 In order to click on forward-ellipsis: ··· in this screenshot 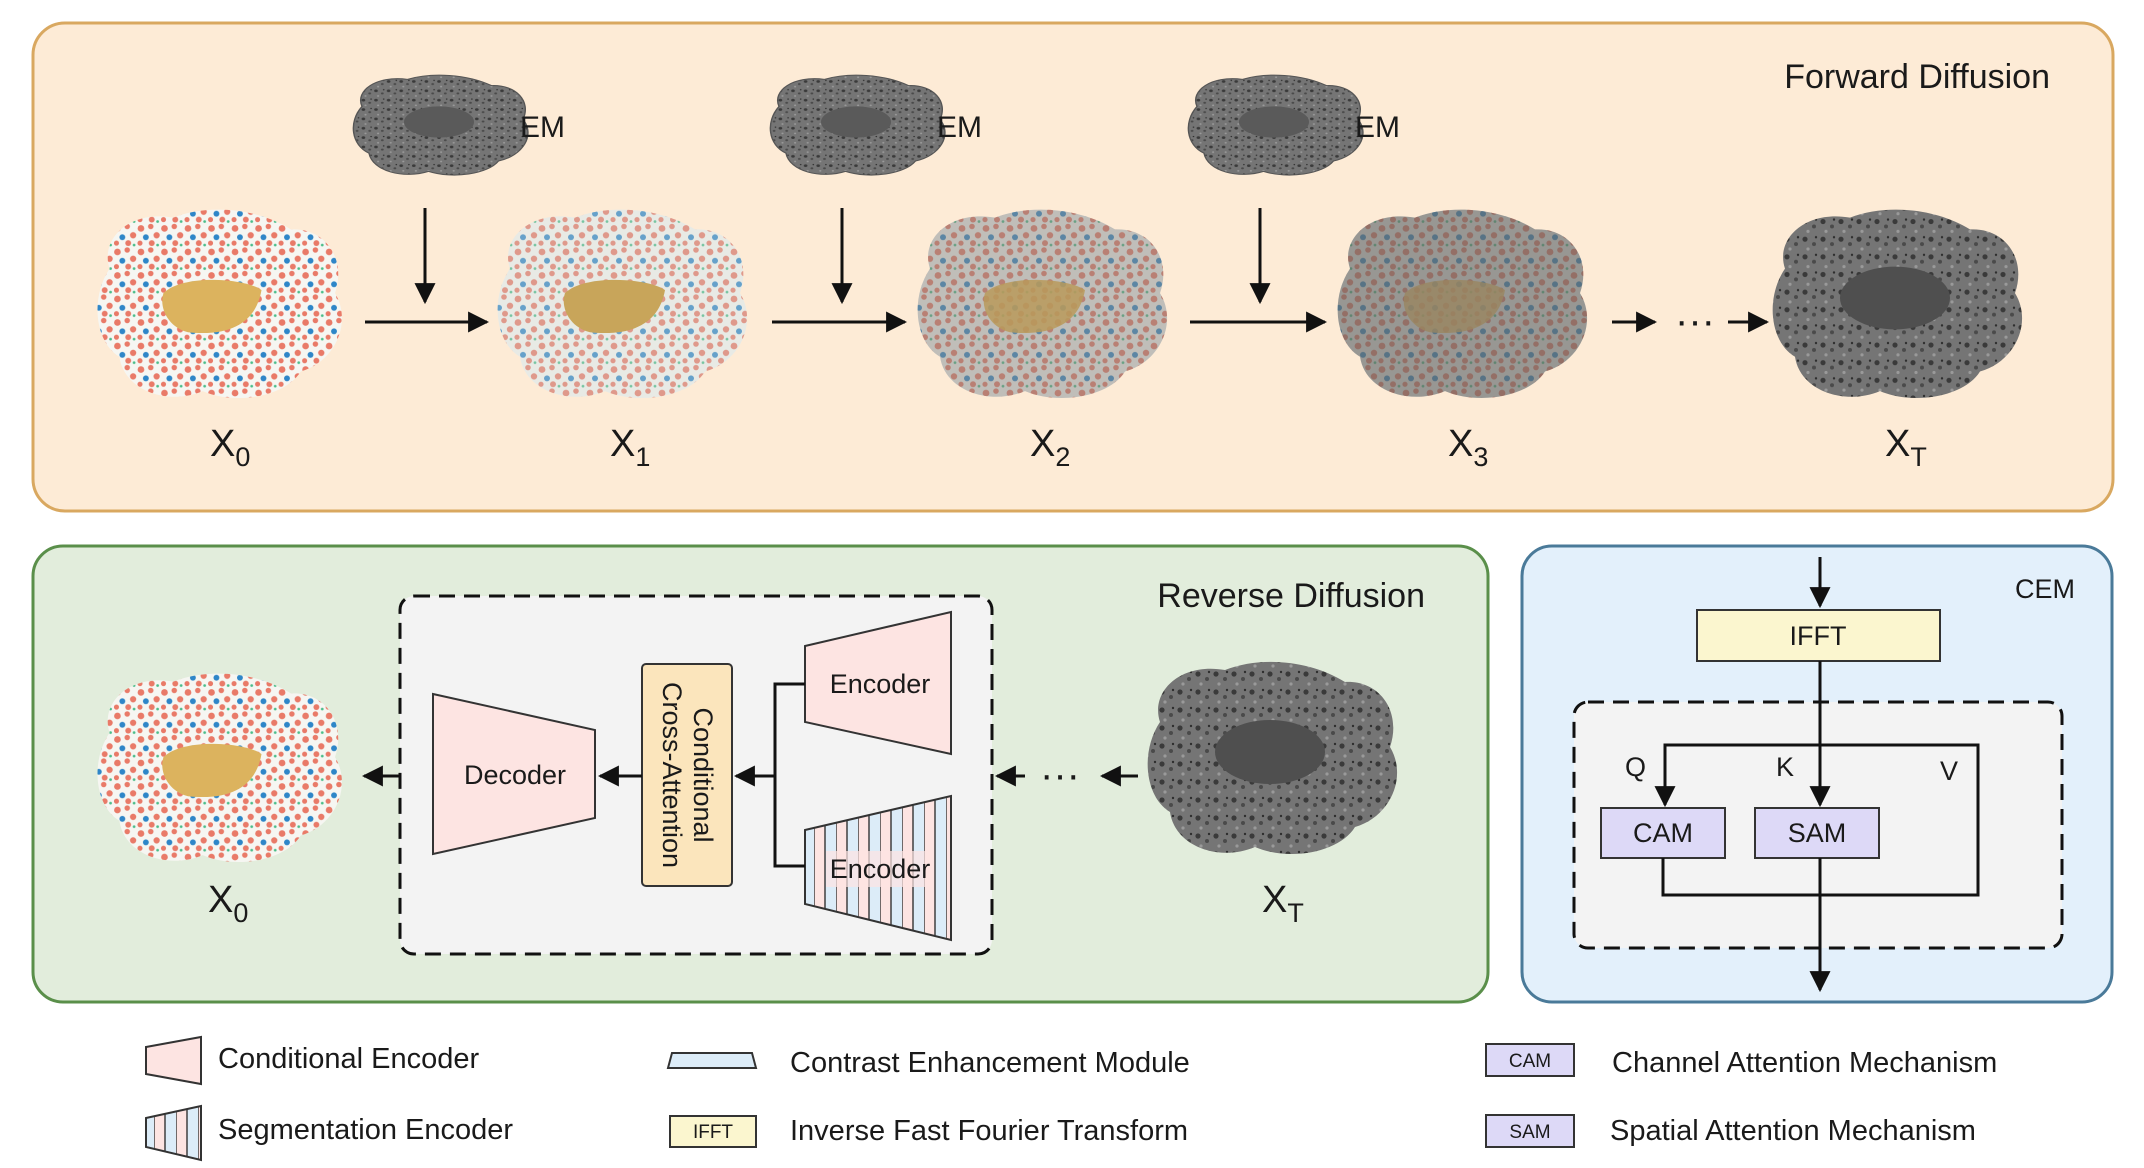, I will do `click(1695, 321)`.